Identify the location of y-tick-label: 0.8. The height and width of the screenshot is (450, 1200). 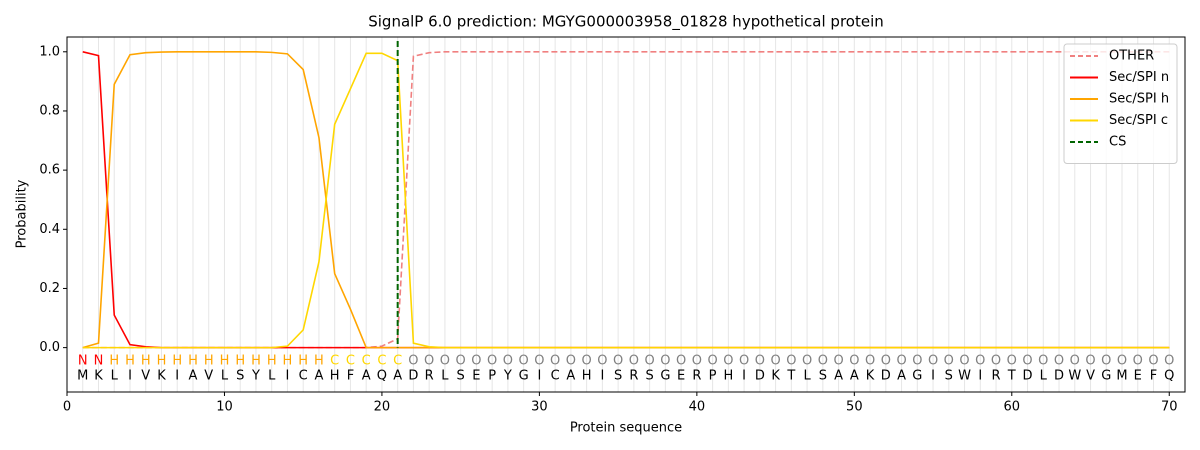
(49, 110).